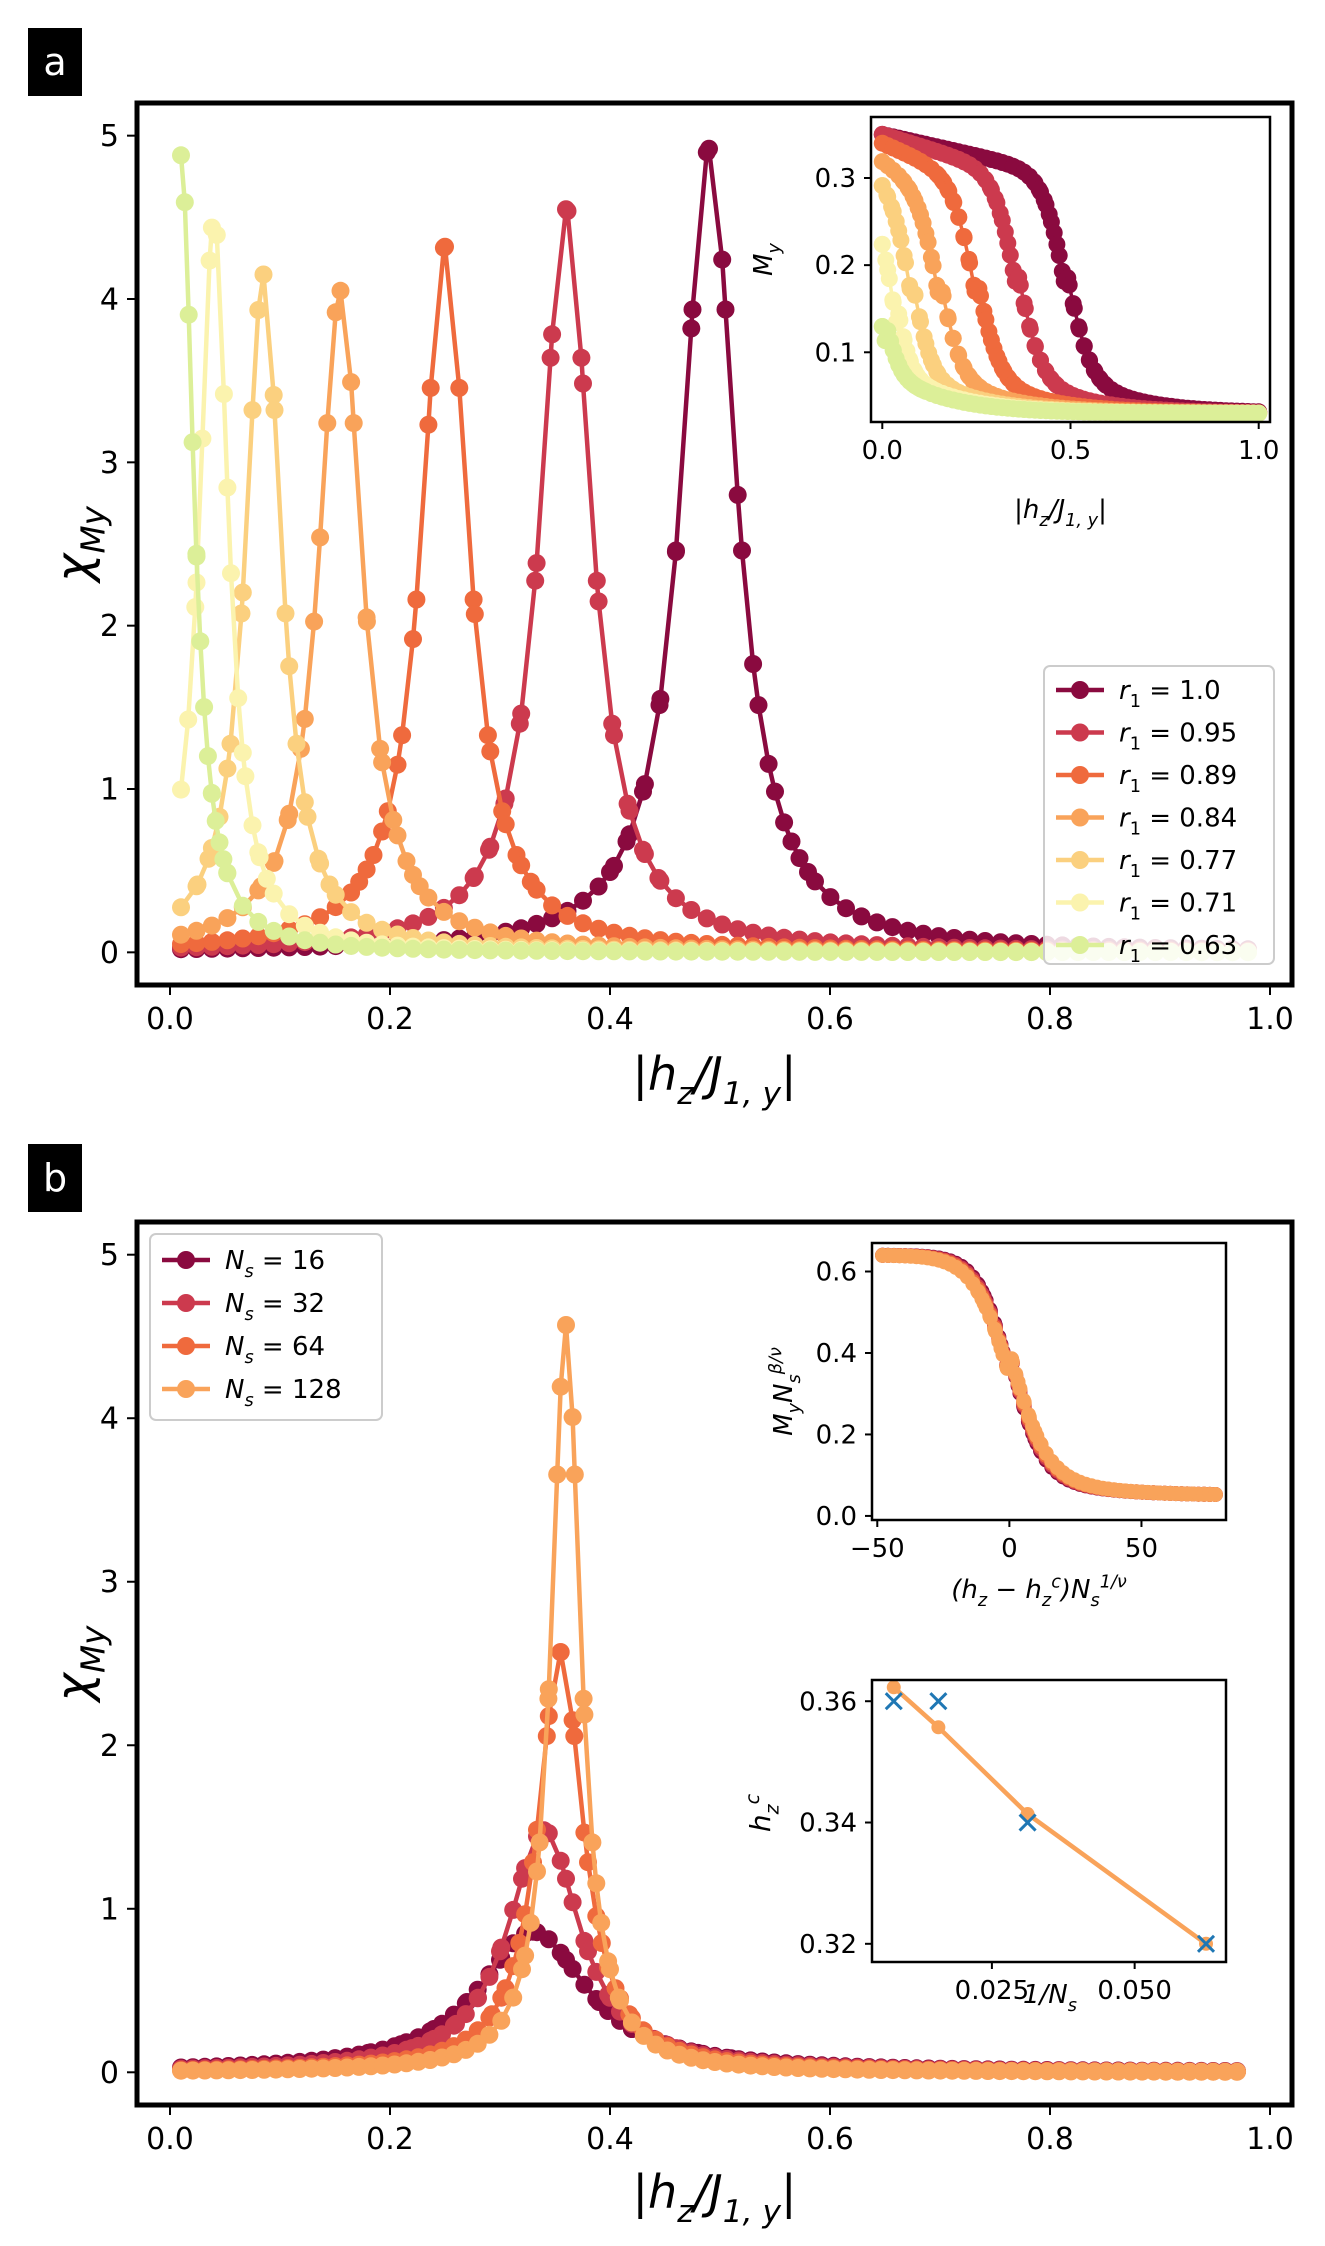  What do you see at coordinates (889, 279) in the screenshot?
I see `inset-a-5-point` at bounding box center [889, 279].